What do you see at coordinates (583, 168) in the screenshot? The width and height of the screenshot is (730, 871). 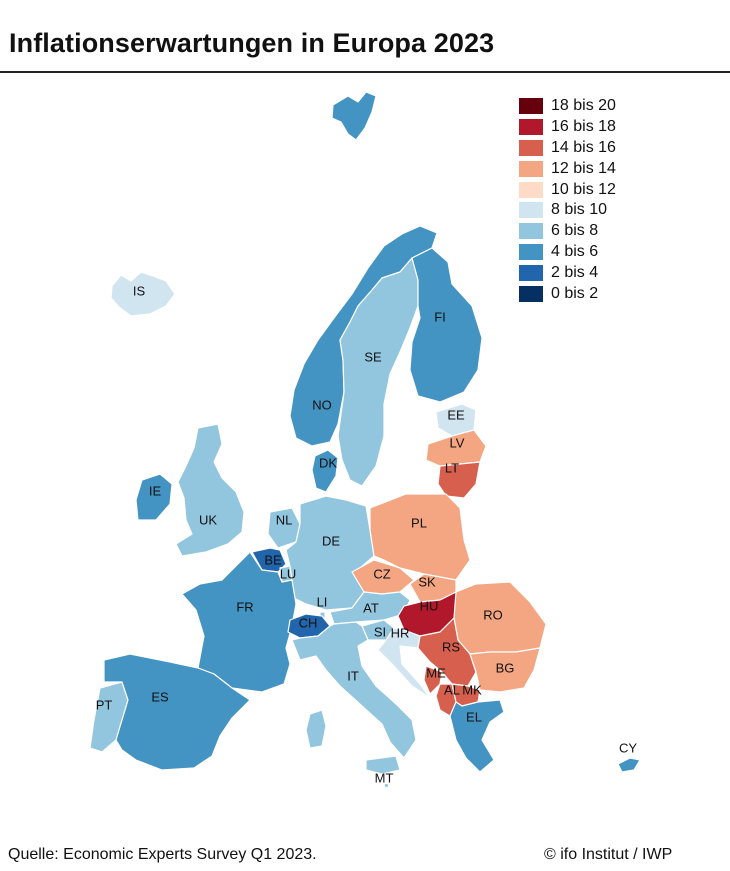 I see `legend-label: 12 bis 14` at bounding box center [583, 168].